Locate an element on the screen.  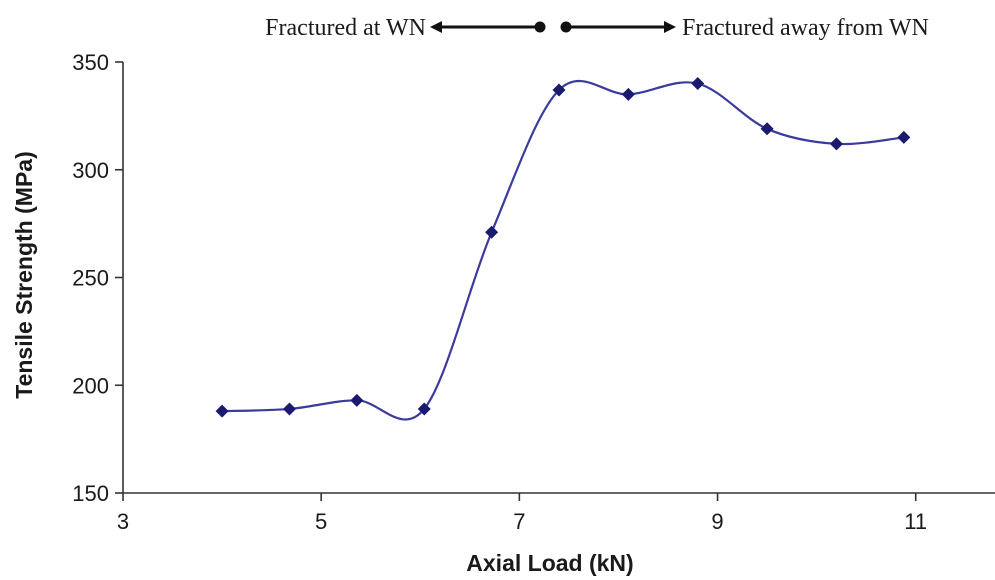
x-ticks: 3 5 7 9 11 is located at coordinates (522, 513).